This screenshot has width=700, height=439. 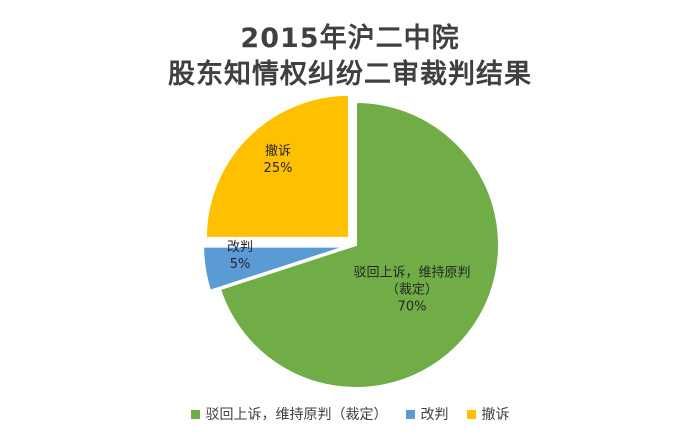 What do you see at coordinates (278, 151) in the screenshot?
I see `pie-label-withdrawn-text-1: 撤诉` at bounding box center [278, 151].